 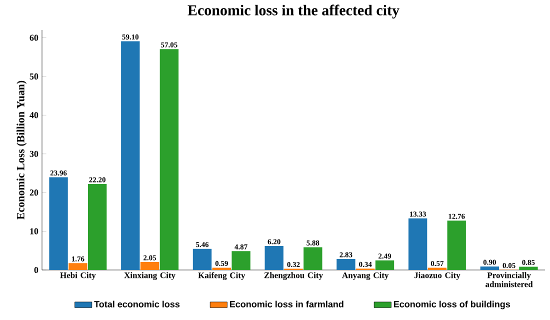 I want to click on y-axis-title: Economic Loss (Billion Yuan), so click(x=21, y=150).